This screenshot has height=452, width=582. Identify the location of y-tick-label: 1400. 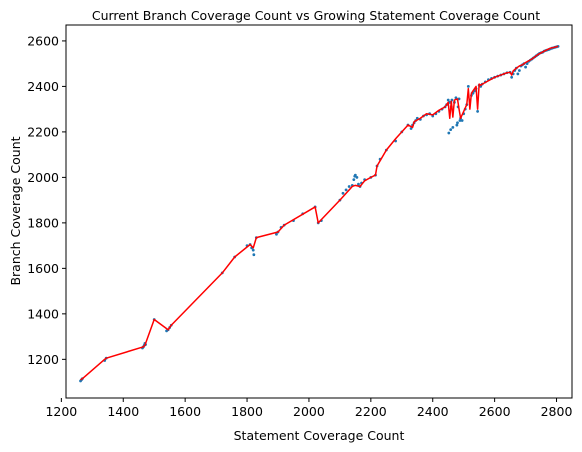
(43, 313).